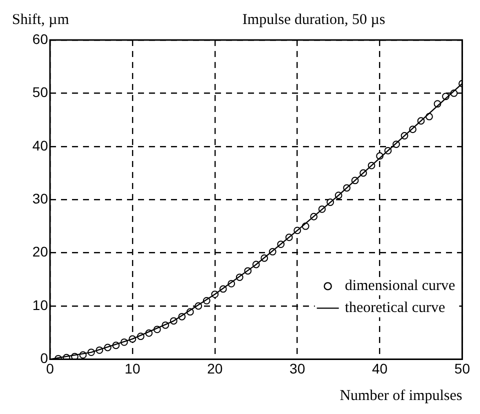  I want to click on y-tick-label: 40, so click(40, 145).